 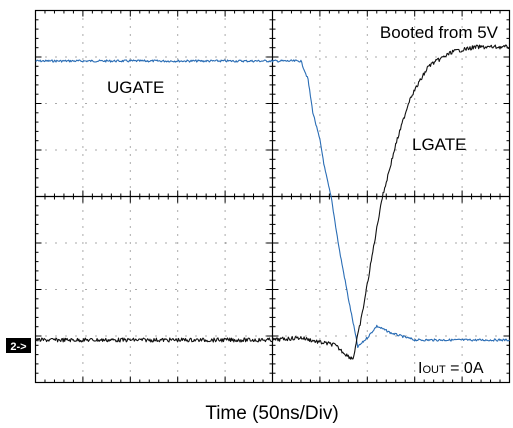 What do you see at coordinates (465, 368) in the screenshot?
I see `iout-value: = 0A` at bounding box center [465, 368].